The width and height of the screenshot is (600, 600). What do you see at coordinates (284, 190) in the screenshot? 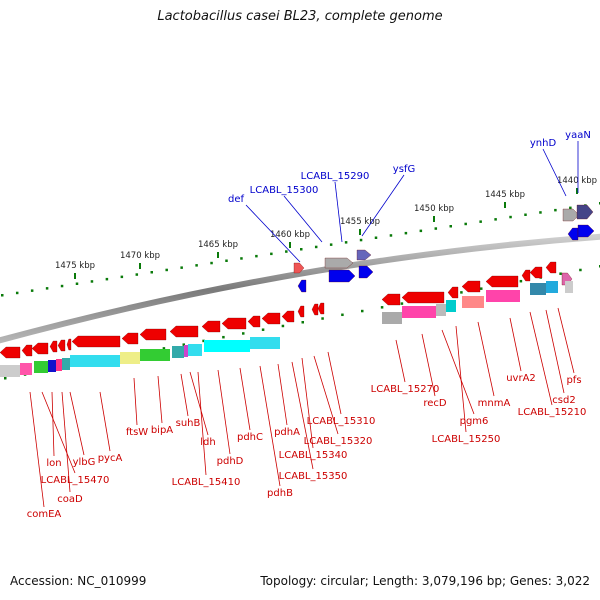
I see `forward-gene-label: LCABL_15300` at bounding box center [284, 190].